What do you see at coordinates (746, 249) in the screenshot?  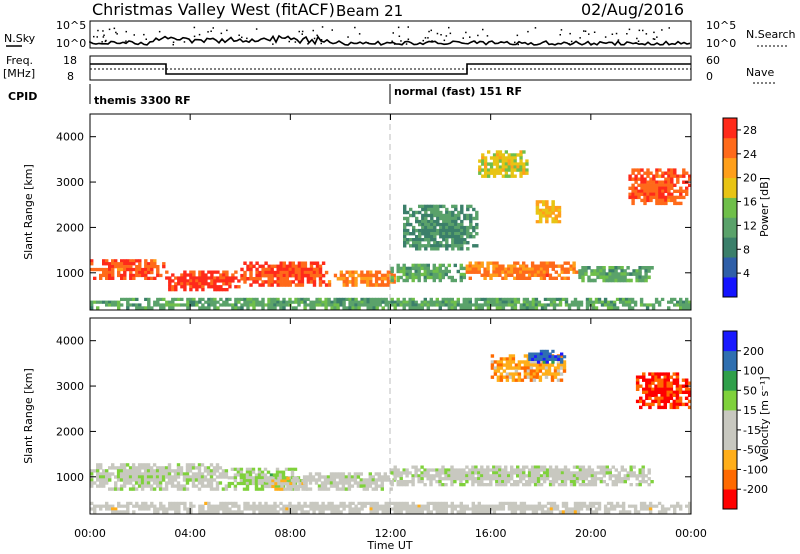 I see `colorbar-tick-label: 8` at bounding box center [746, 249].